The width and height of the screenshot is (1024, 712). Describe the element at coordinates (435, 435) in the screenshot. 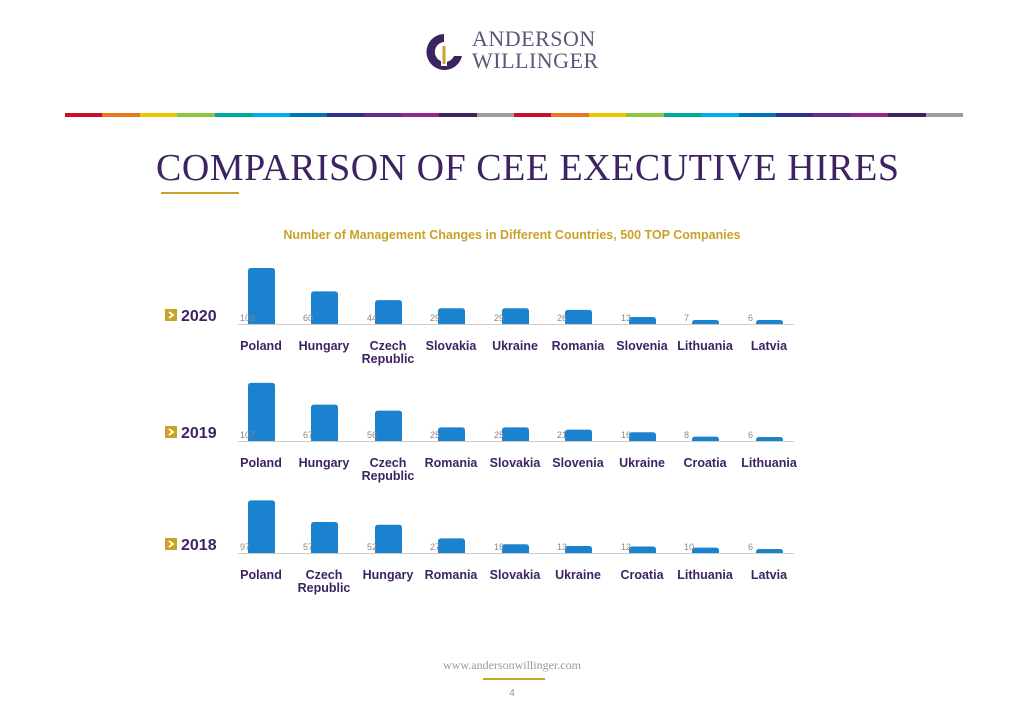

I see `value-label: 25` at that location.